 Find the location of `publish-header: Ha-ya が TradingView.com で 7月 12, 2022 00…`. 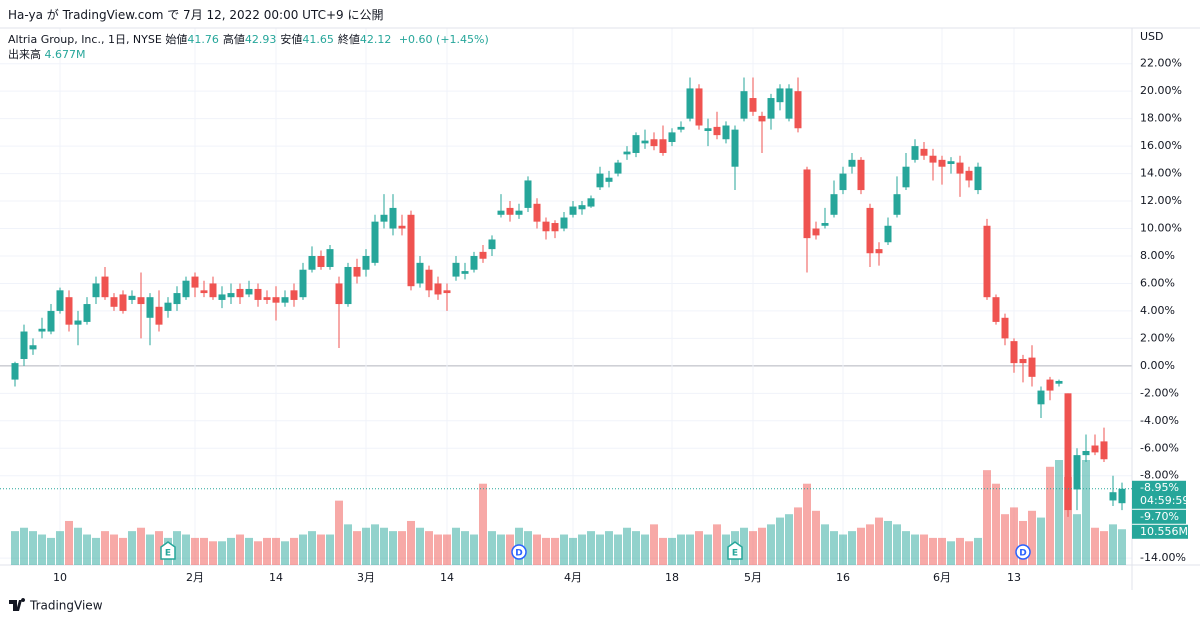

publish-header: Ha-ya が TradingView.com で 7月 12, 2022 00… is located at coordinates (196, 15).